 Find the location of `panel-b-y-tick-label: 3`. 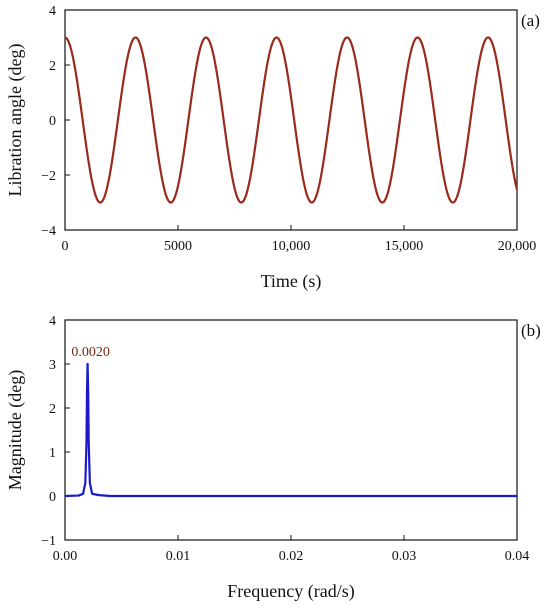

panel-b-y-tick-label: 3 is located at coordinates (52, 365).